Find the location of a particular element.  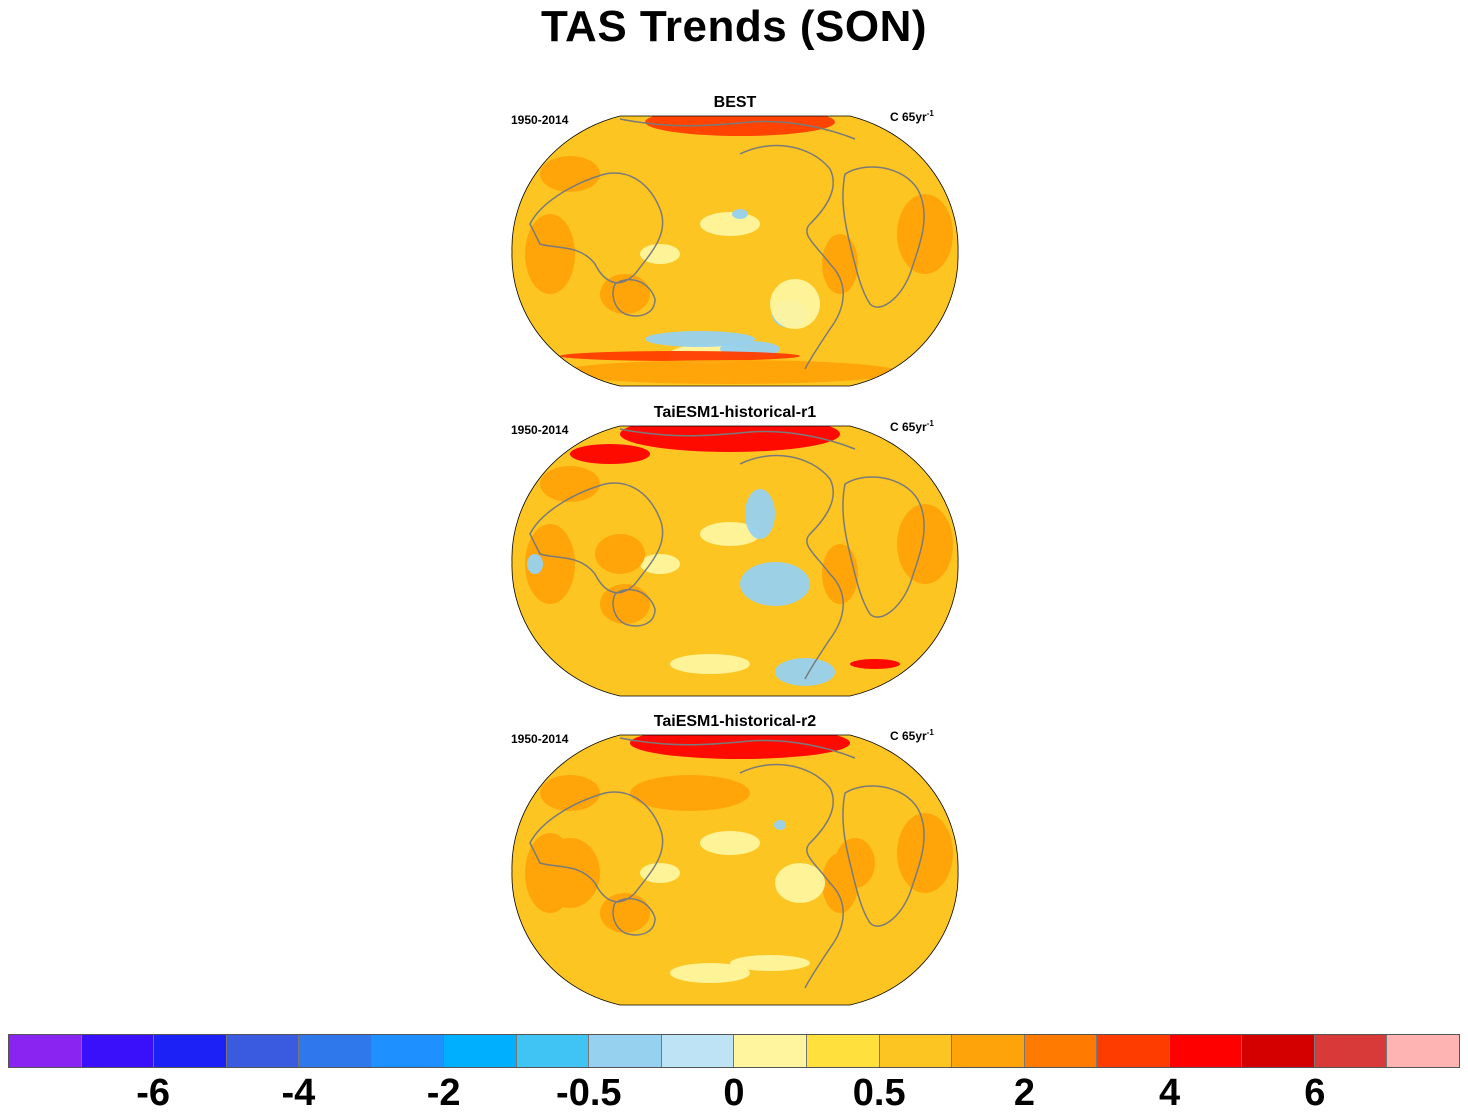

colorbar-tick-label: 0.5 is located at coordinates (879, 1093).